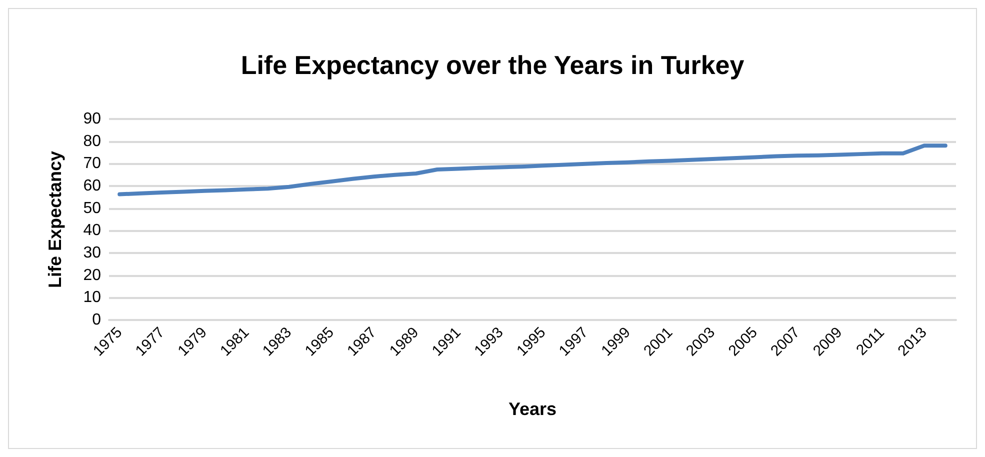 The image size is (985, 457). Describe the element at coordinates (92, 297) in the screenshot. I see `y-tick-label: 10` at that location.